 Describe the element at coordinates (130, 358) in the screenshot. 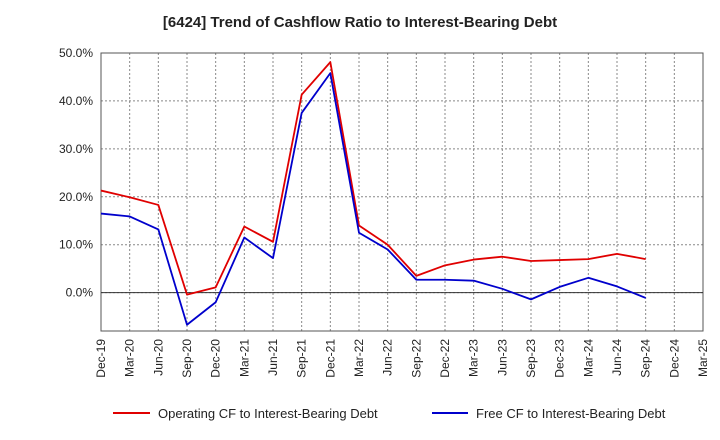

I see `x-tick-label: Mar-20` at that location.